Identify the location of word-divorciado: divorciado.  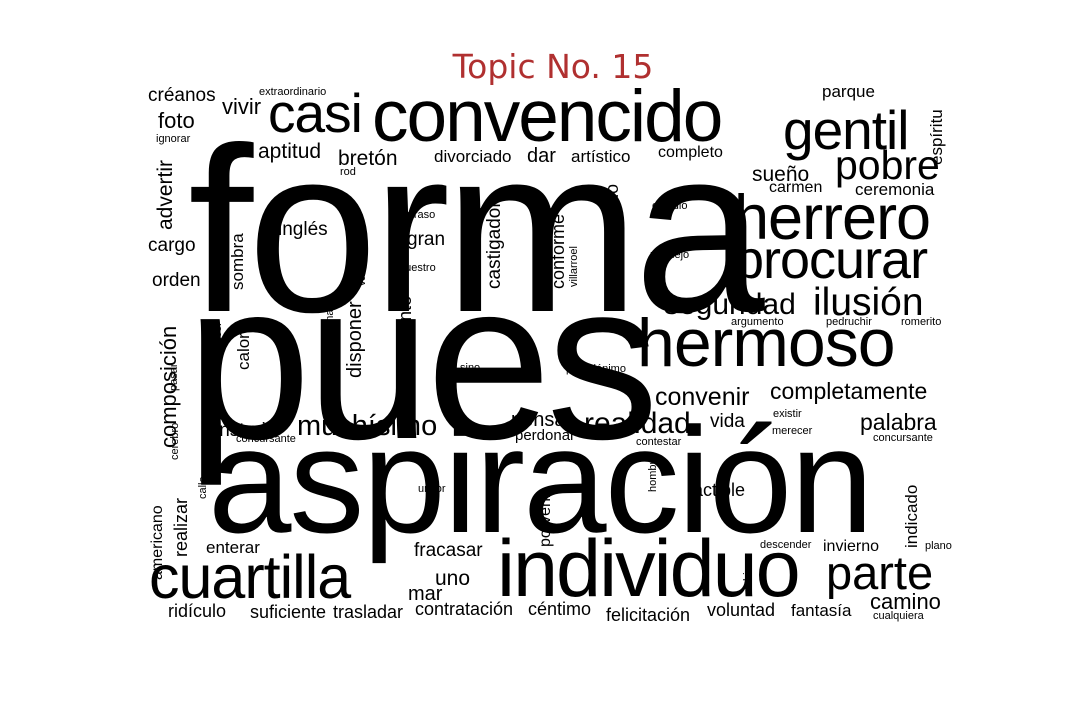
(473, 156).